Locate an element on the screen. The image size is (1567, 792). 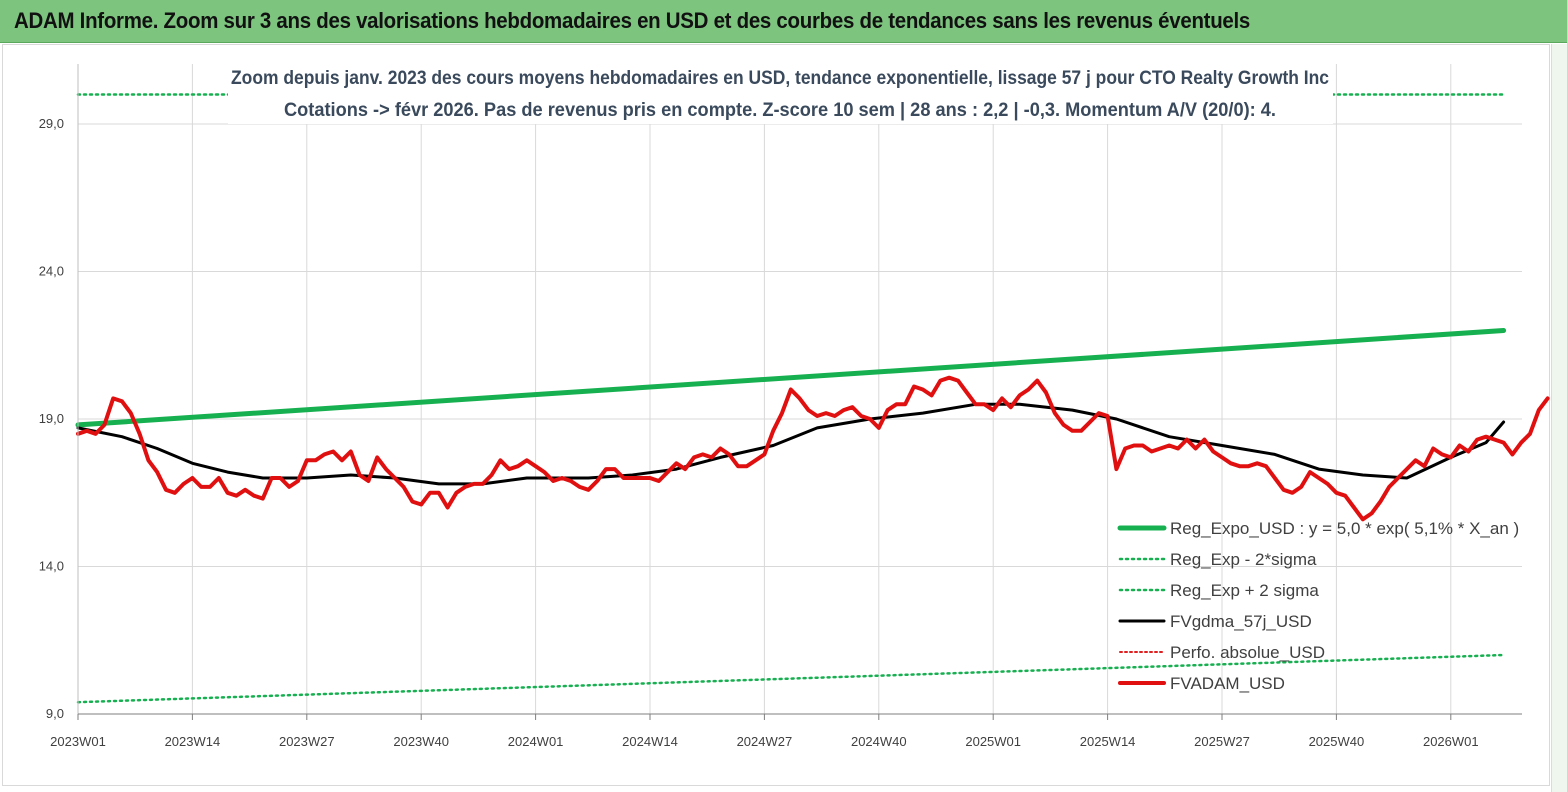
fv-gdma-line is located at coordinates (791, 444).